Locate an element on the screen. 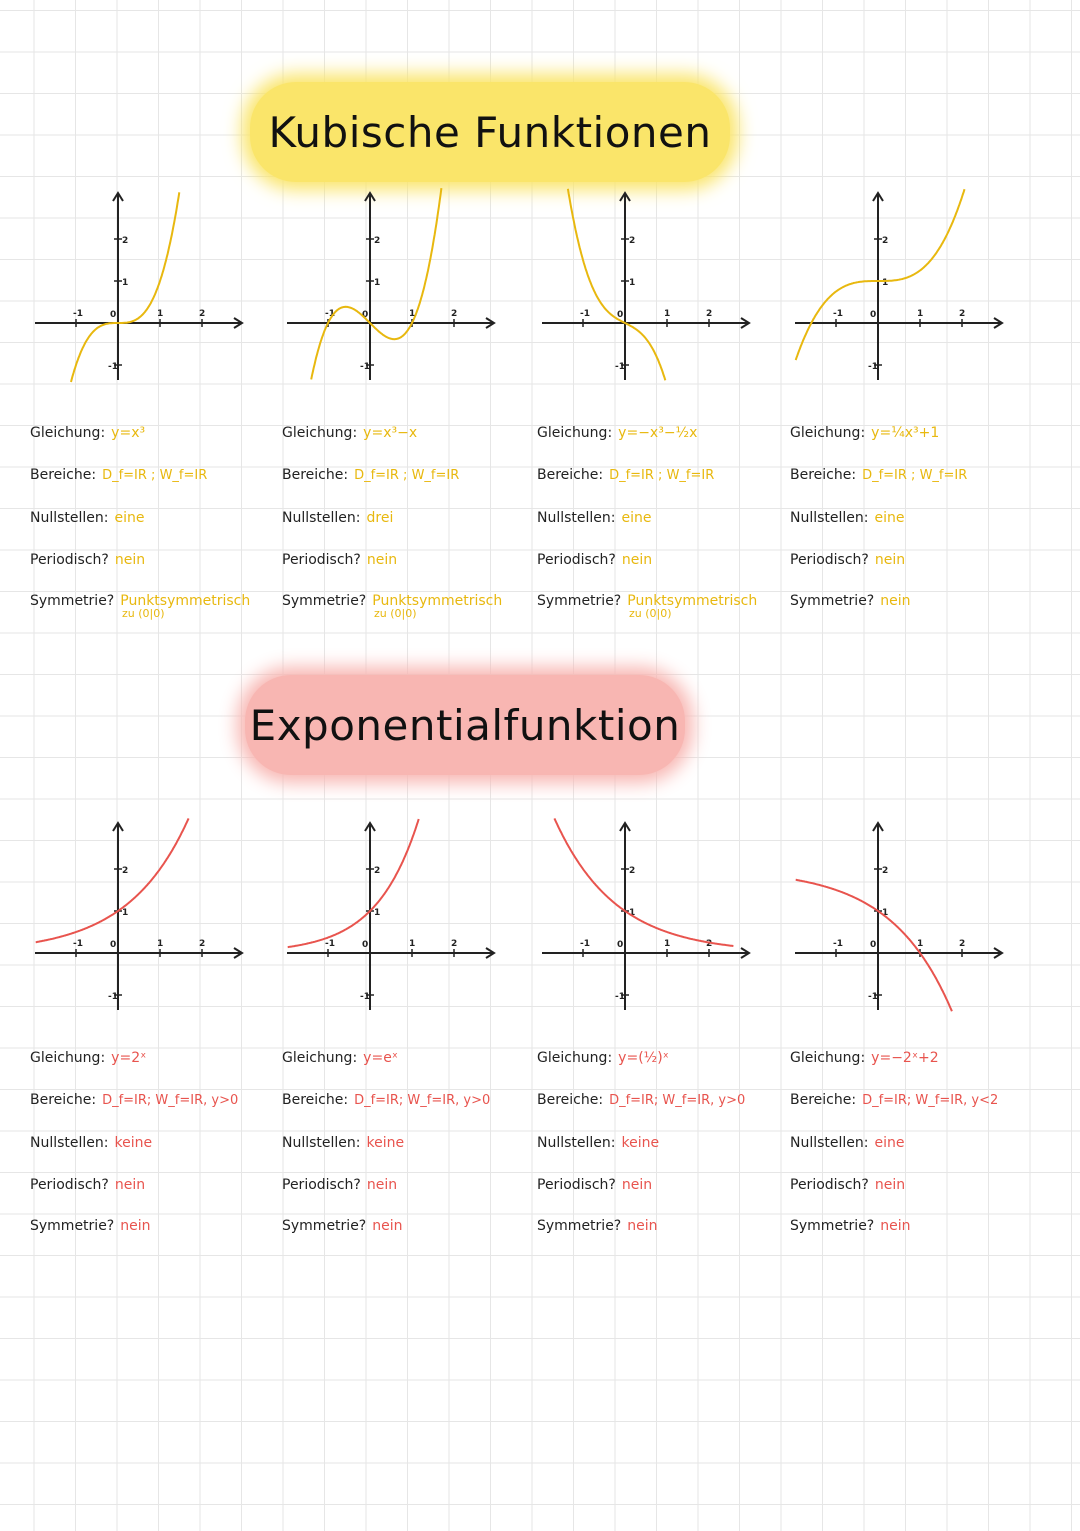  equation-row: Gleichung: y=x³−x is located at coordinates (349, 433).